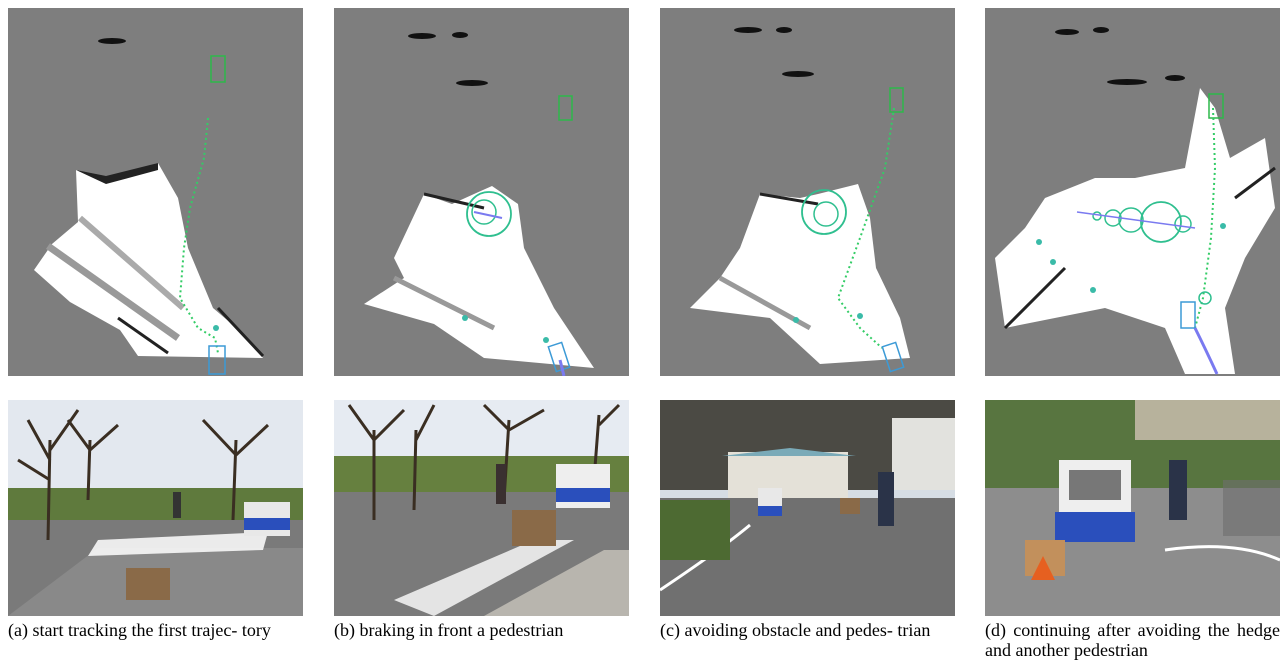  Describe the element at coordinates (795, 630) in the screenshot. I see `caption-c: (c) avoiding obstacle and pedes- trian` at that location.